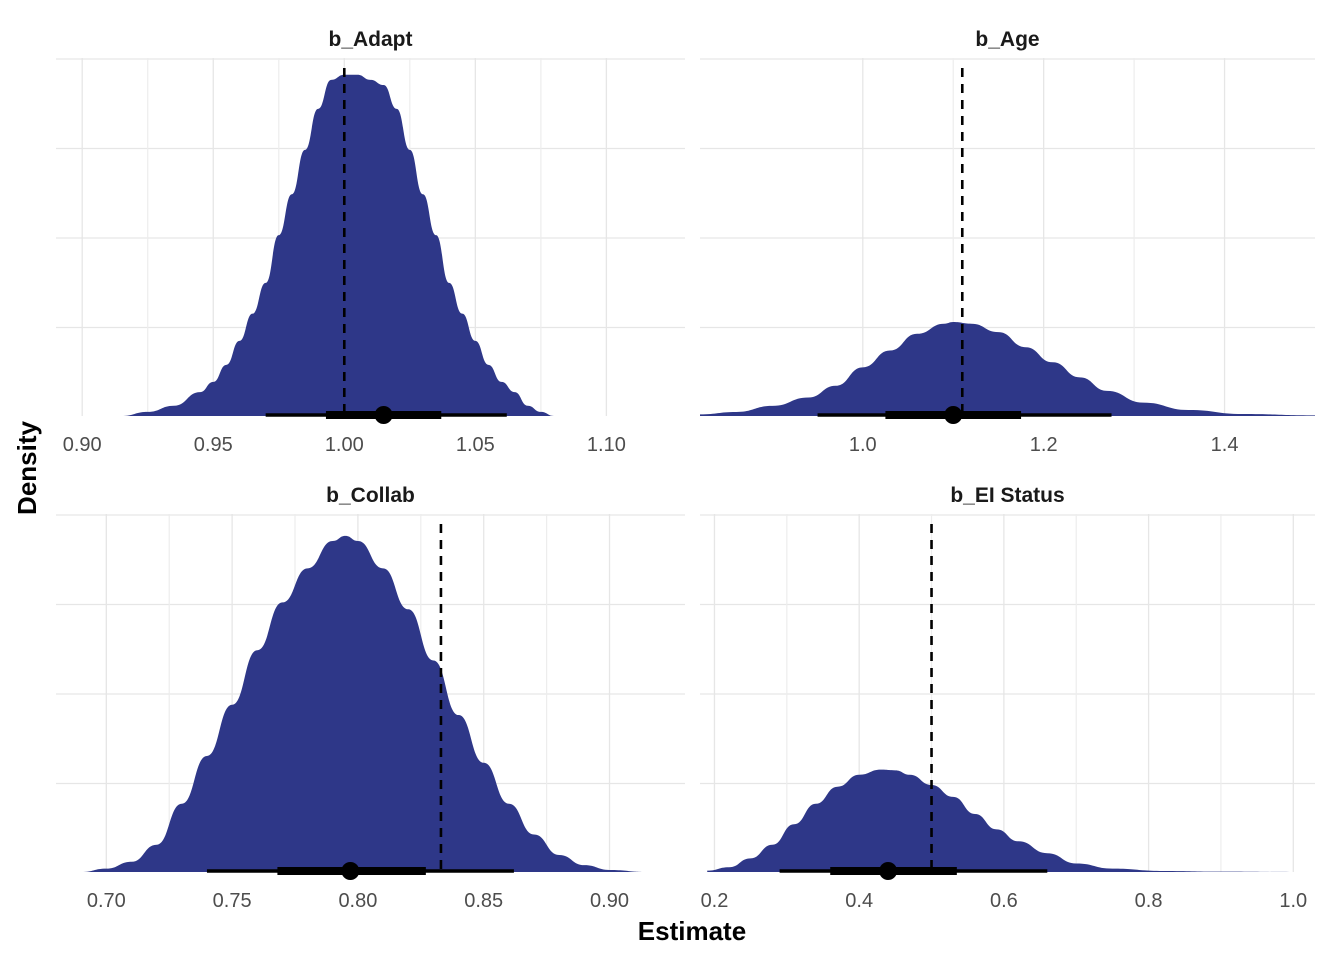 The image size is (1344, 960). What do you see at coordinates (357, 901) in the screenshot?
I see `x-tick-label: 0.80` at bounding box center [357, 901].